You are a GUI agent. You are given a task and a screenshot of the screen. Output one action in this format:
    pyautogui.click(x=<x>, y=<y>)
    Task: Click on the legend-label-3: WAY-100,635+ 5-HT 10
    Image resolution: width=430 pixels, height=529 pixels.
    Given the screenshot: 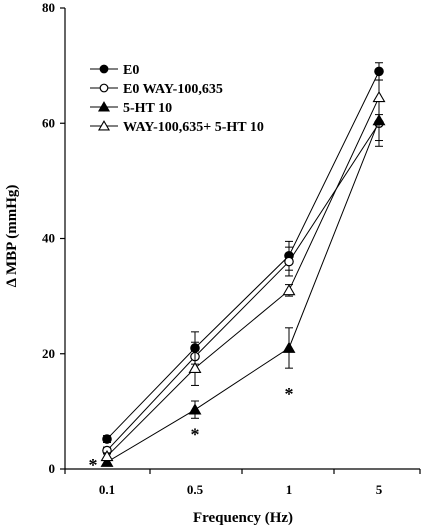 What is the action you would take?
    pyautogui.click(x=193, y=127)
    